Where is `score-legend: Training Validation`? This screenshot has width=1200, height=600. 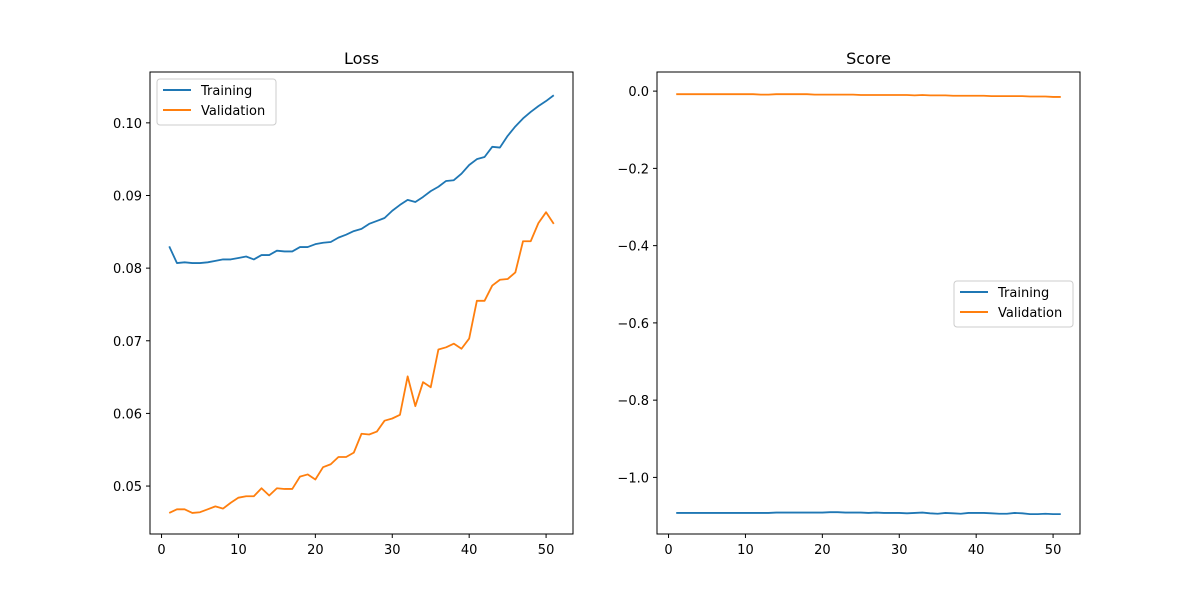
score-legend: Training Validation is located at coordinates (1013, 304).